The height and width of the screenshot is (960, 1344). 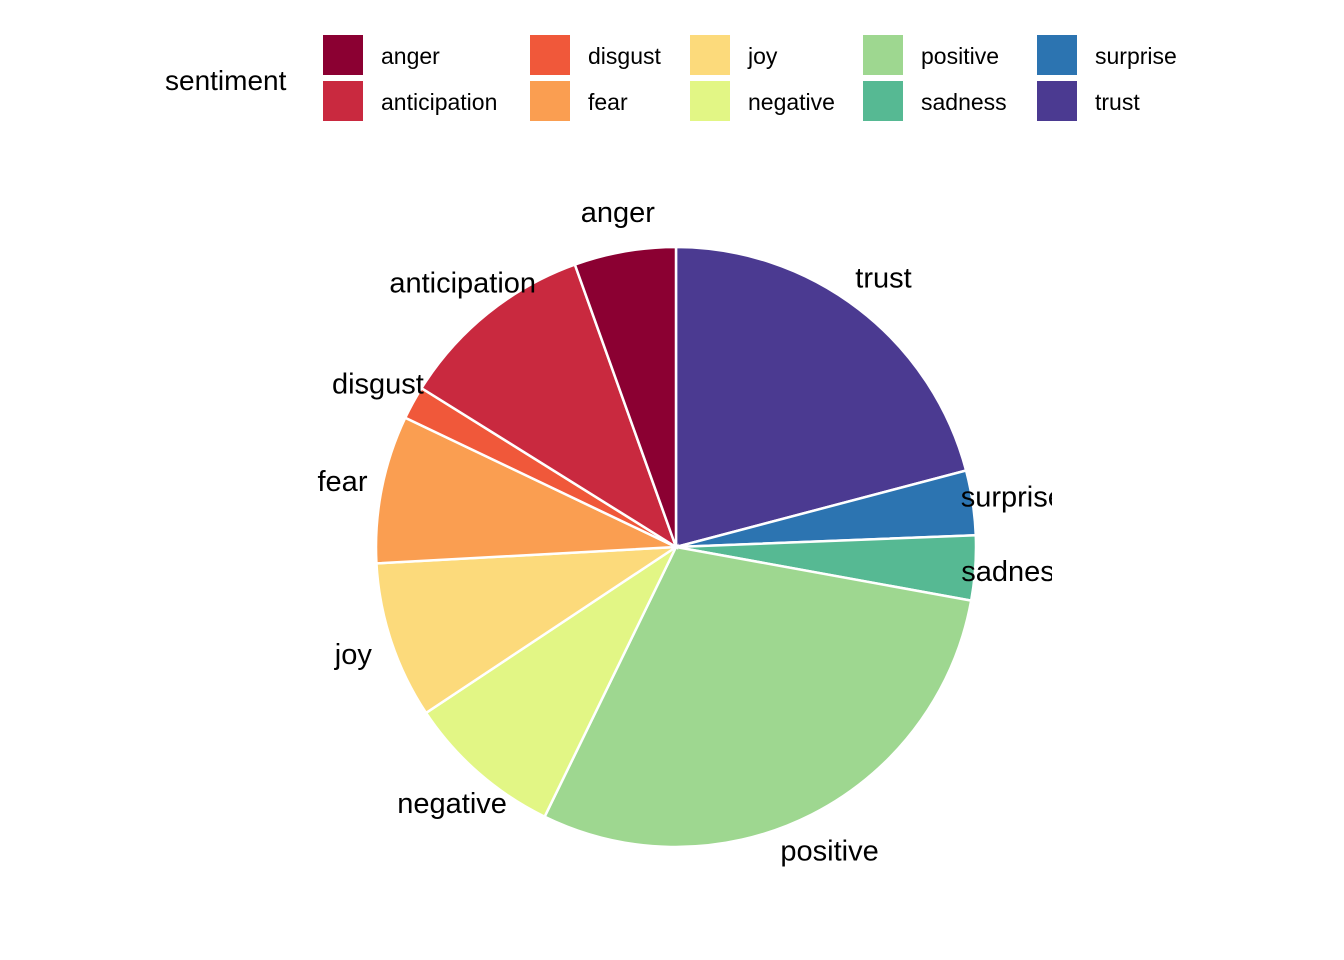 I want to click on slice-label-fear: fear, so click(x=343, y=482).